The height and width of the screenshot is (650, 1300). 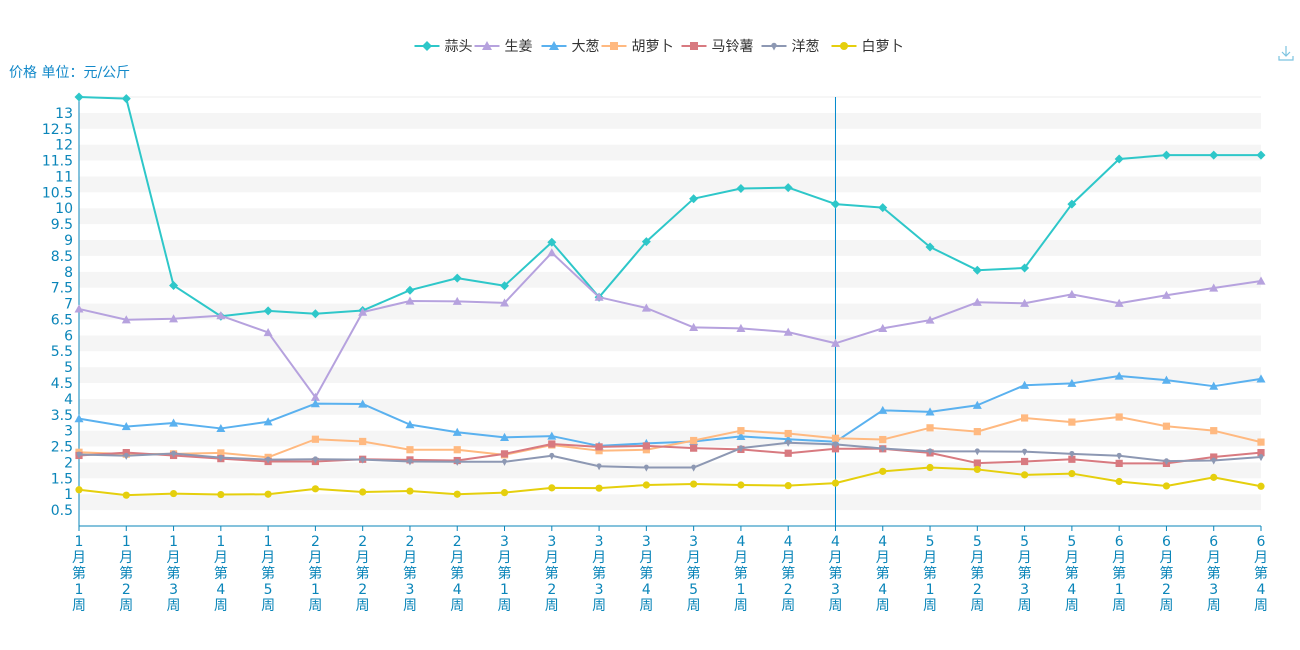 I want to click on legend-item: 大葱, so click(x=570, y=47).